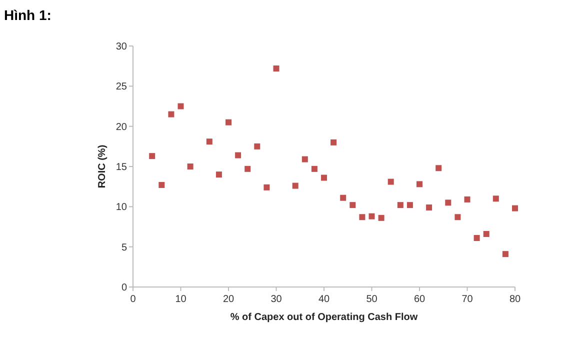  Describe the element at coordinates (324, 299) in the screenshot. I see `x-tick-label: 40` at that location.